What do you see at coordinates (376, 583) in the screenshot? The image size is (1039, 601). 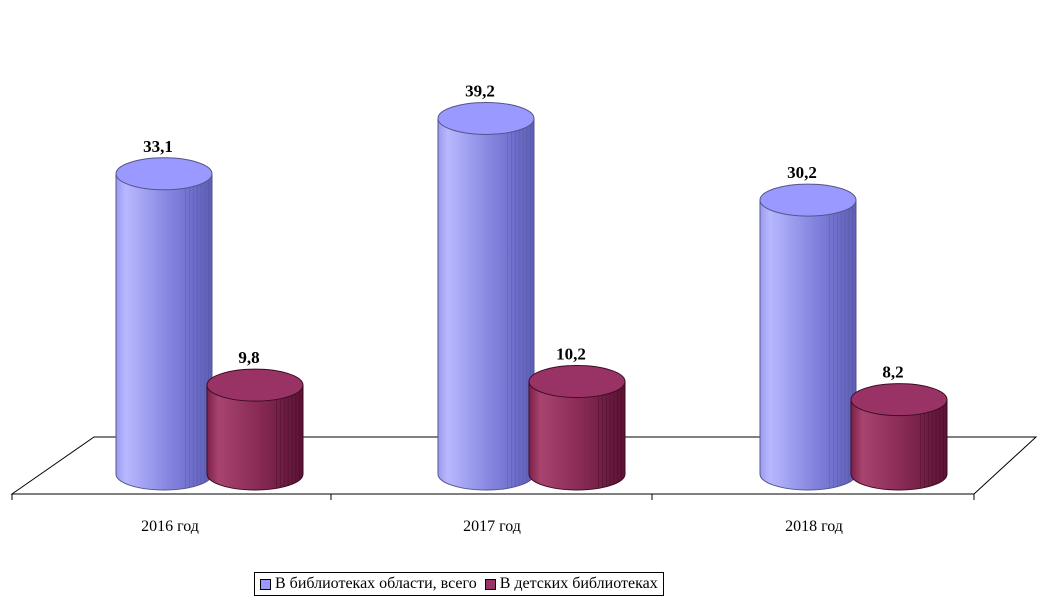 I see `legend-label-series-1: В библиотеках области, всего` at bounding box center [376, 583].